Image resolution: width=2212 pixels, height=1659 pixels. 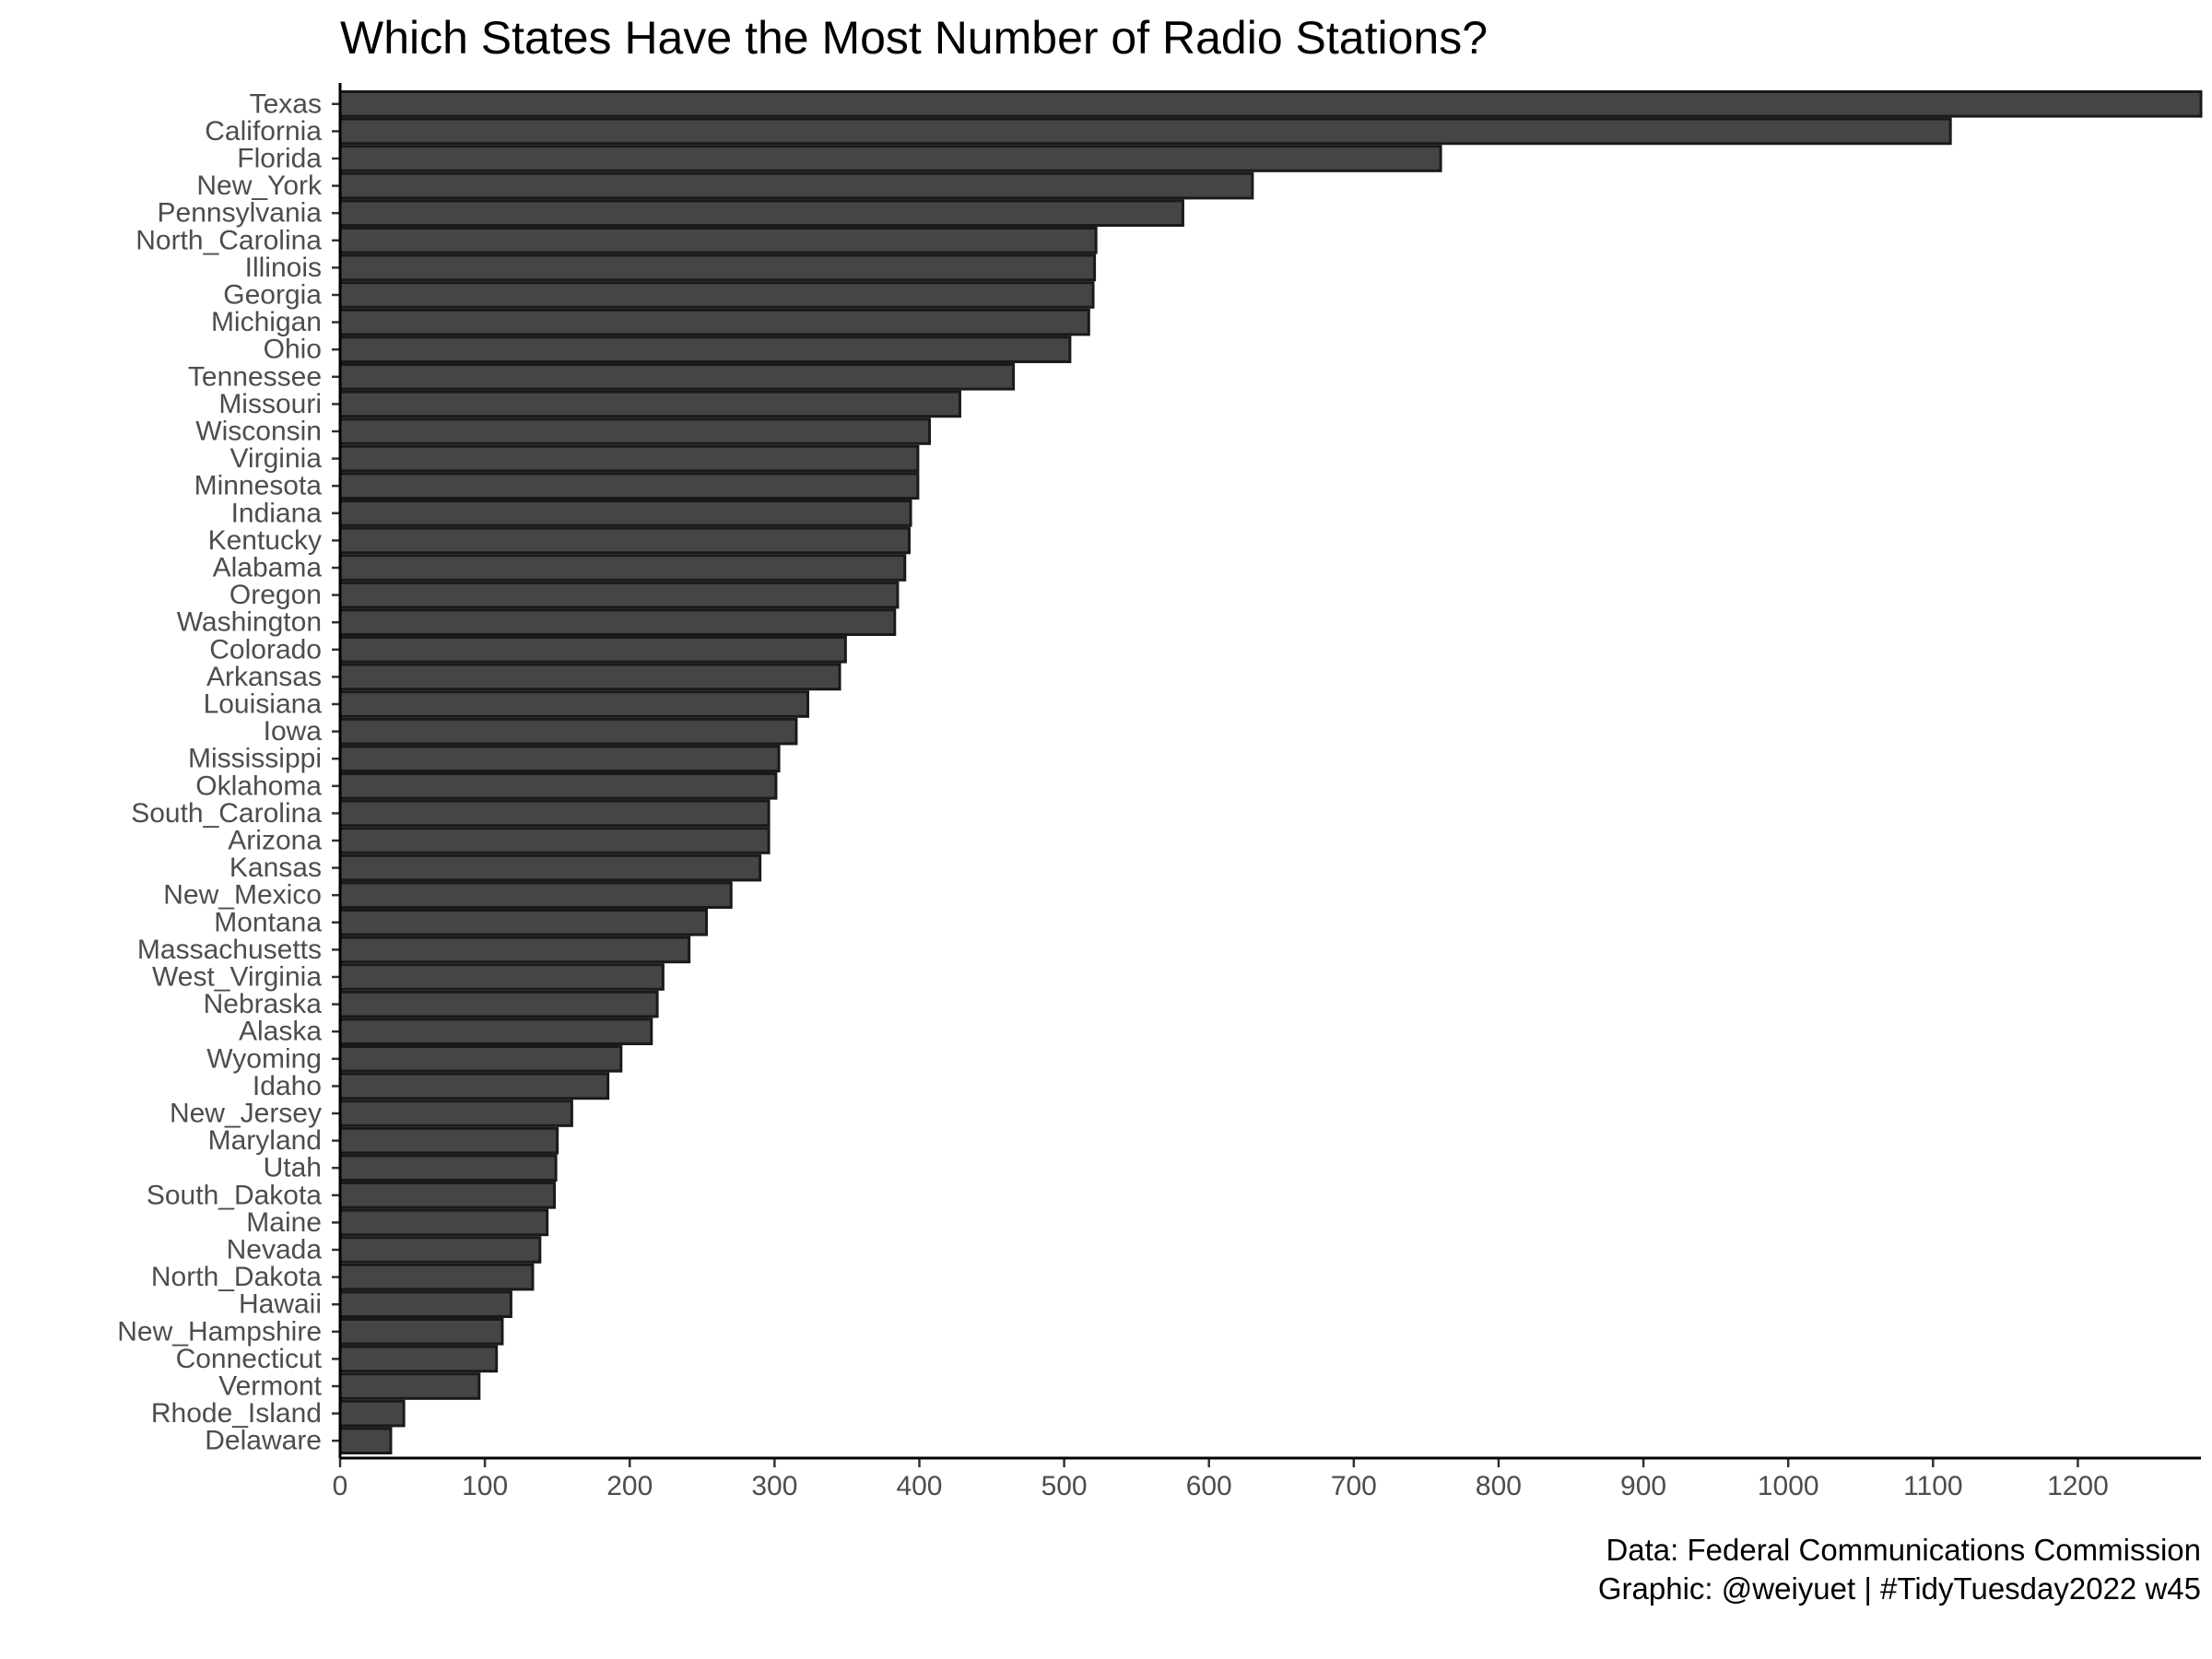 I want to click on bar-pennsylvania, so click(x=761, y=213).